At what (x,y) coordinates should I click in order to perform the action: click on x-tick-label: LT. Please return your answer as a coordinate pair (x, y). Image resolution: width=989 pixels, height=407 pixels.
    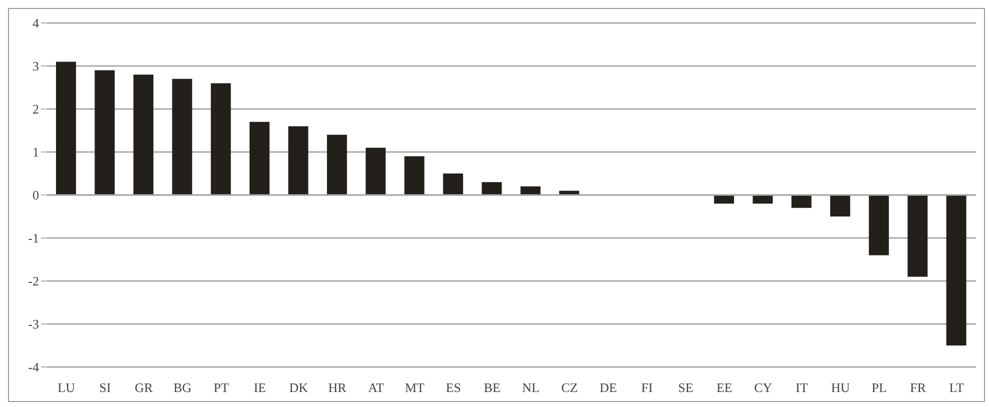
    Looking at the image, I should click on (956, 388).